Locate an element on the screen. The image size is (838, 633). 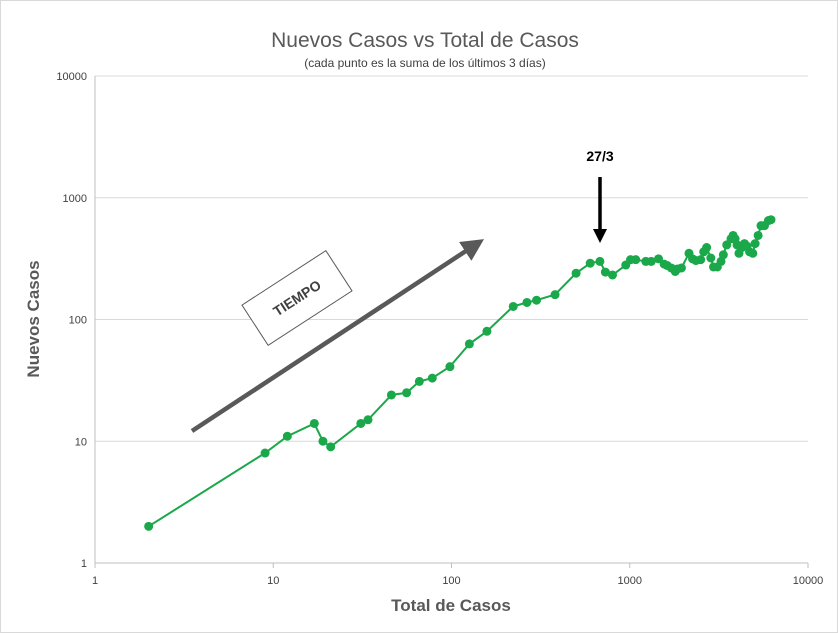
tiempo-trend-arrow is located at coordinates (337, 336).